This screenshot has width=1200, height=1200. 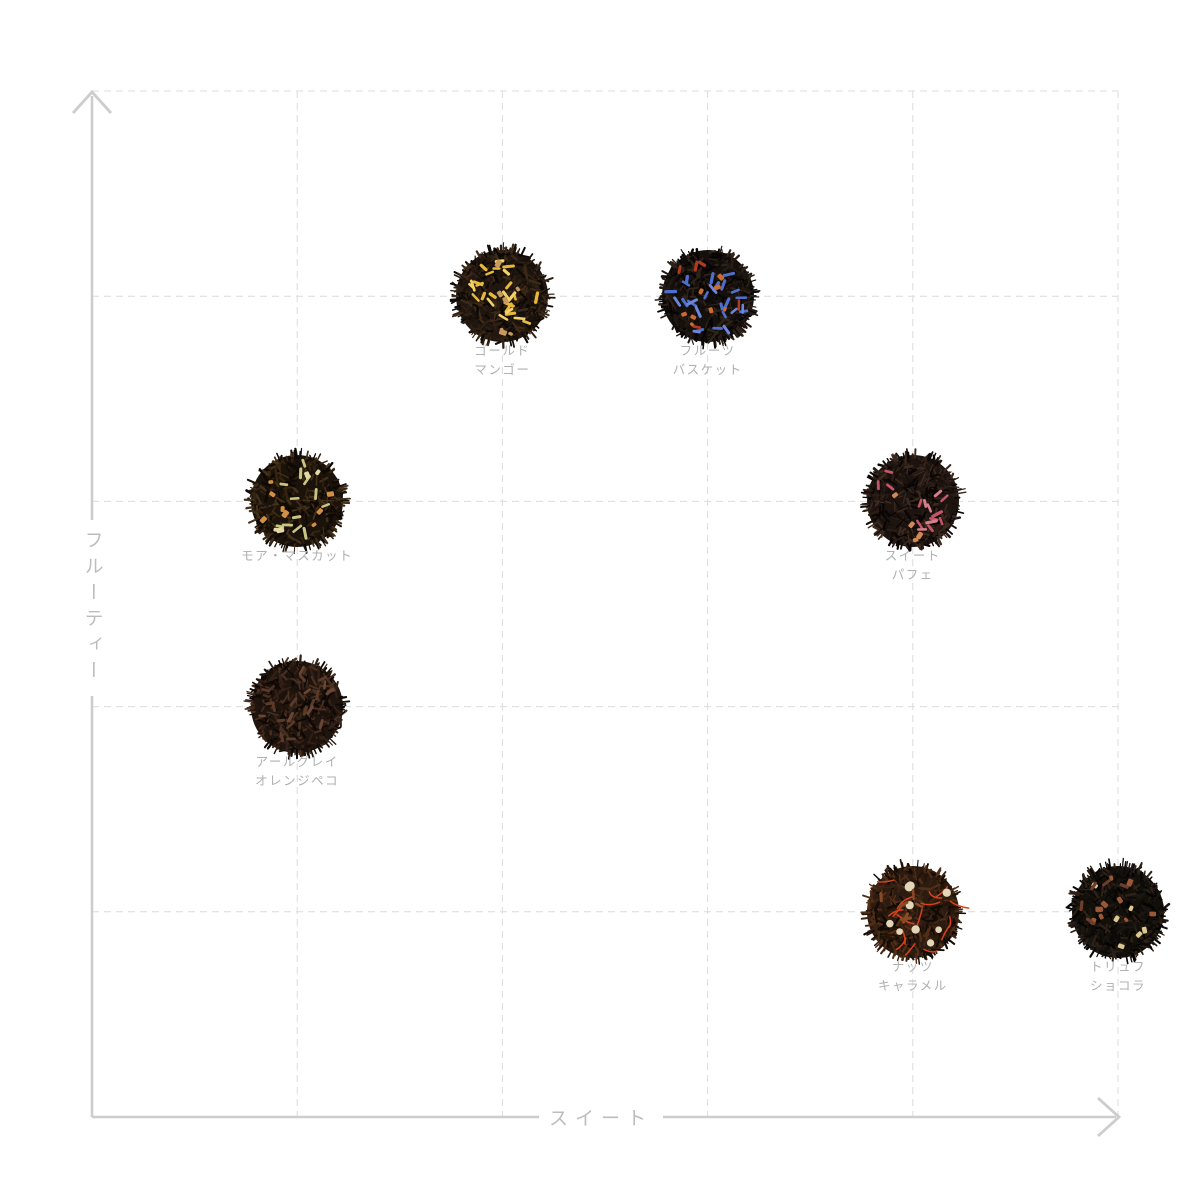 What do you see at coordinates (1118, 966) in the screenshot?
I see `tea-name-line: トリュフ` at bounding box center [1118, 966].